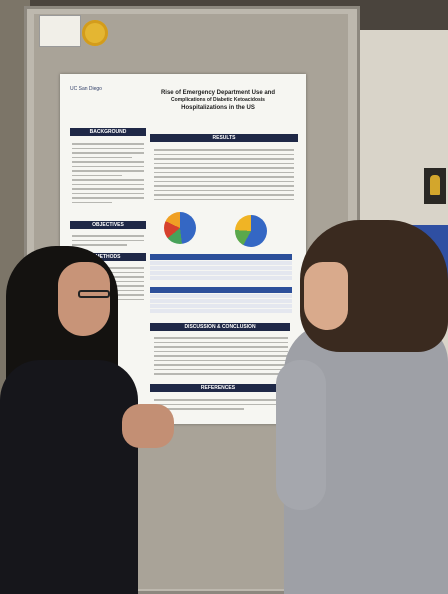 The image size is (448, 594). Describe the element at coordinates (219, 403) in the screenshot. I see `references-text` at that location.